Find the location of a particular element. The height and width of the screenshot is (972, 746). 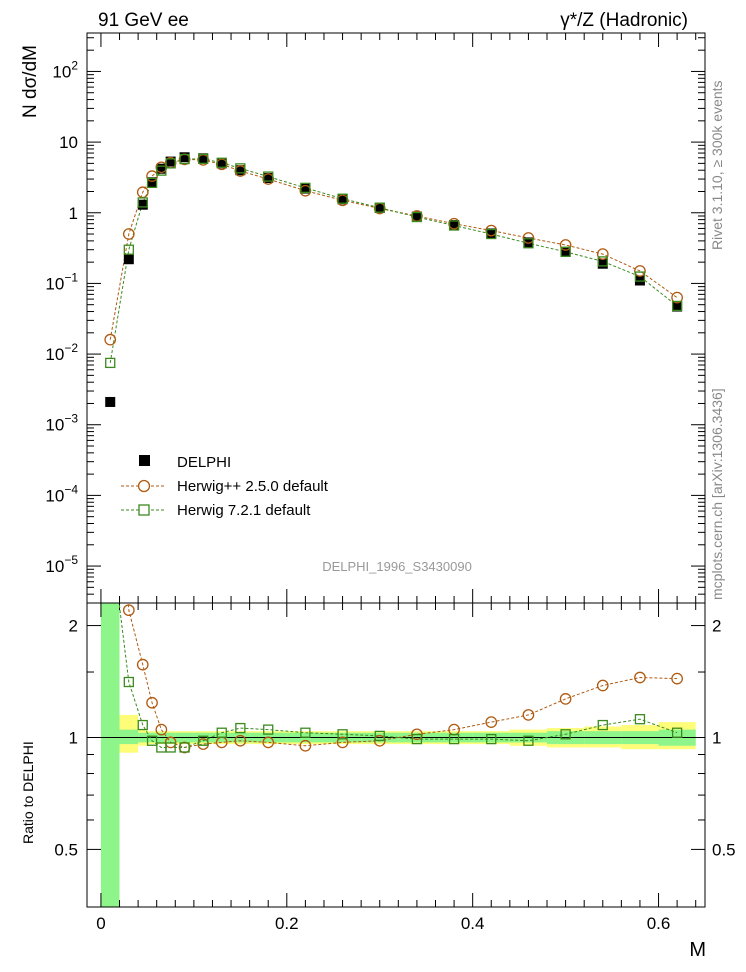

main-series-line is located at coordinates (393, 249).